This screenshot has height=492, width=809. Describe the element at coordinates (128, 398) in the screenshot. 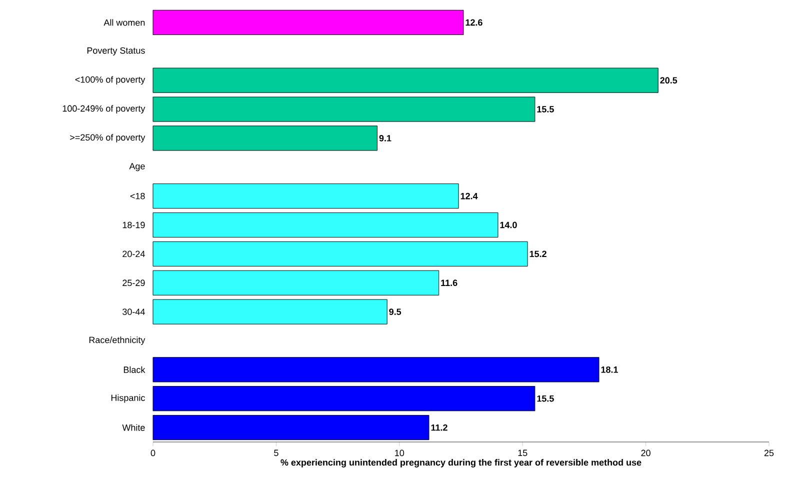

I see `y-tick-label: Hispanic` at that location.